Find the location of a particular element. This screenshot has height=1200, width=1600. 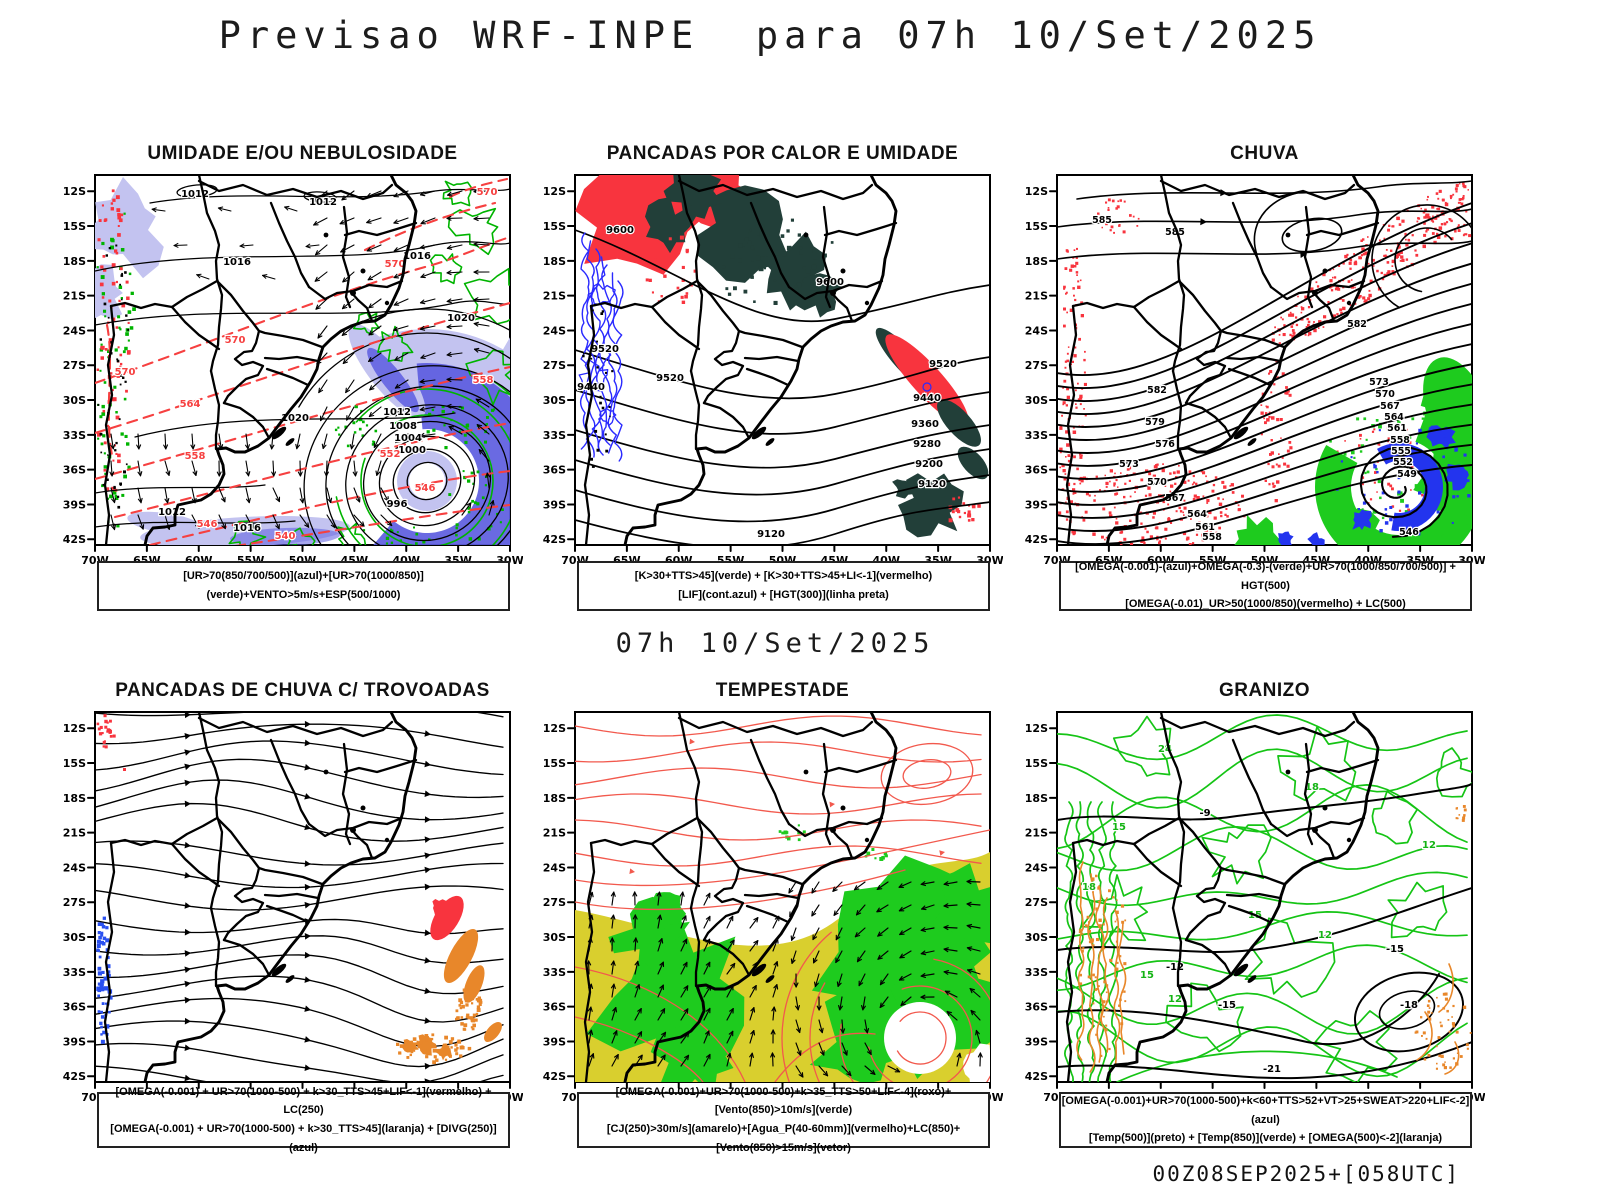

svg-text: 9600 is located at coordinates (830, 282).